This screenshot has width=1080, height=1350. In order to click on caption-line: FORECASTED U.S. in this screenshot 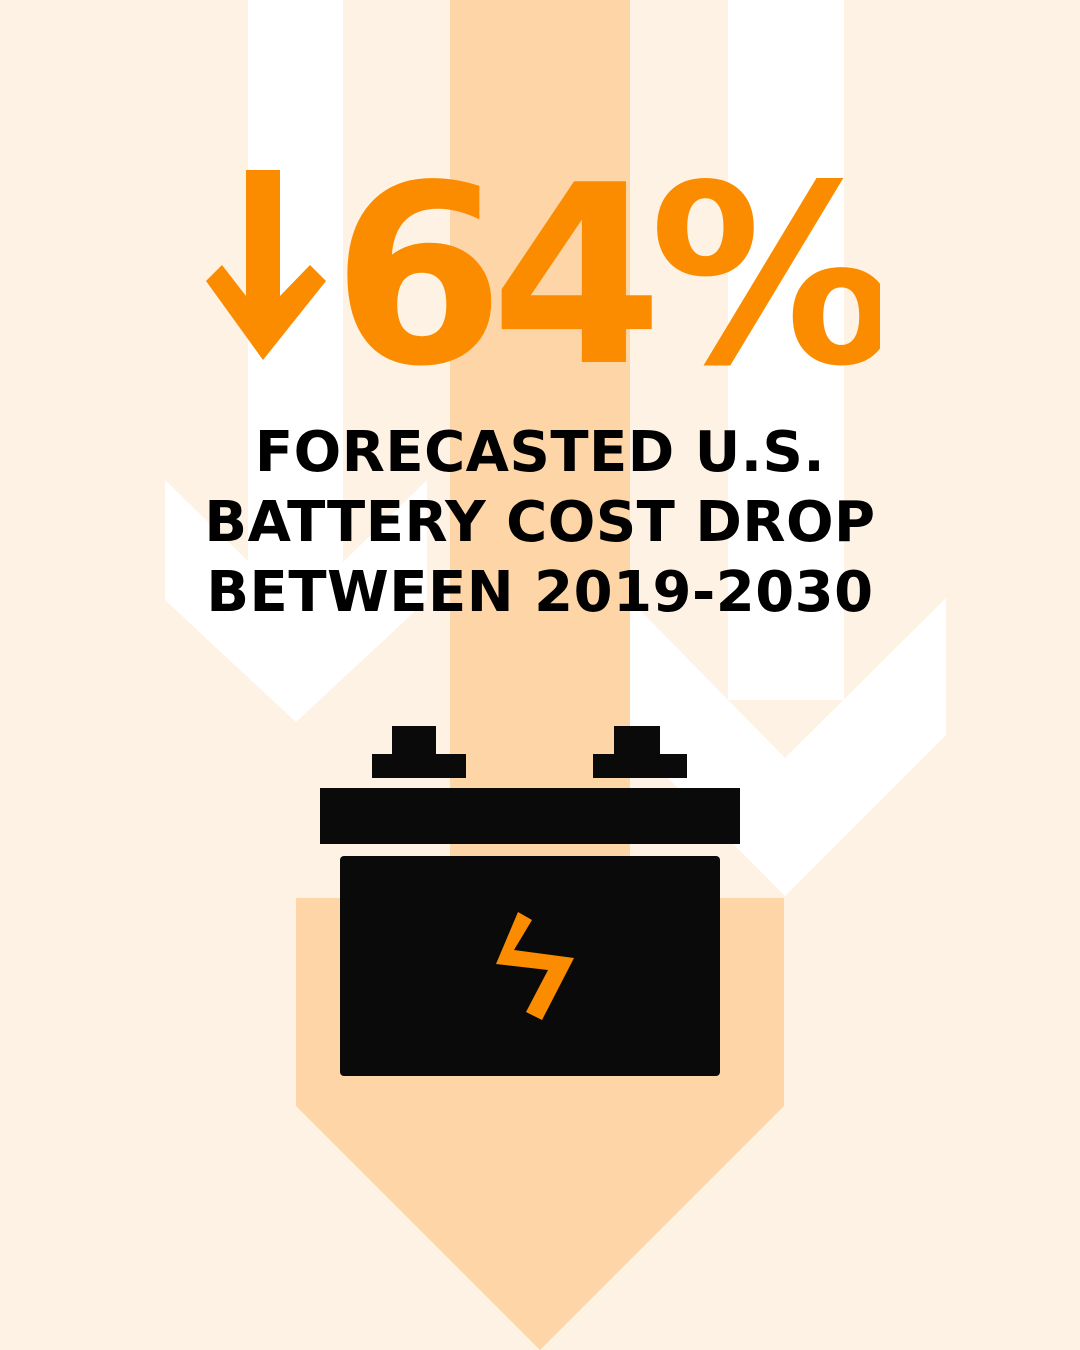, I will do `click(540, 452)`.